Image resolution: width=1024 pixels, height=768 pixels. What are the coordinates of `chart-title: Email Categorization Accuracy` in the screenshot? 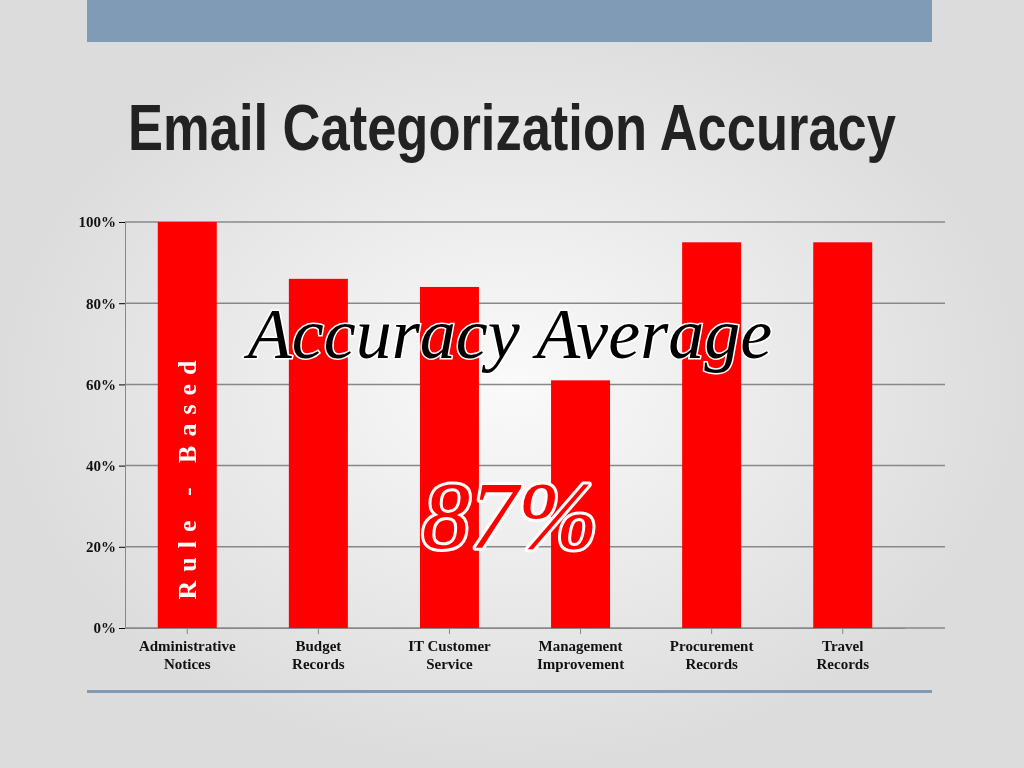 It's located at (512, 128).